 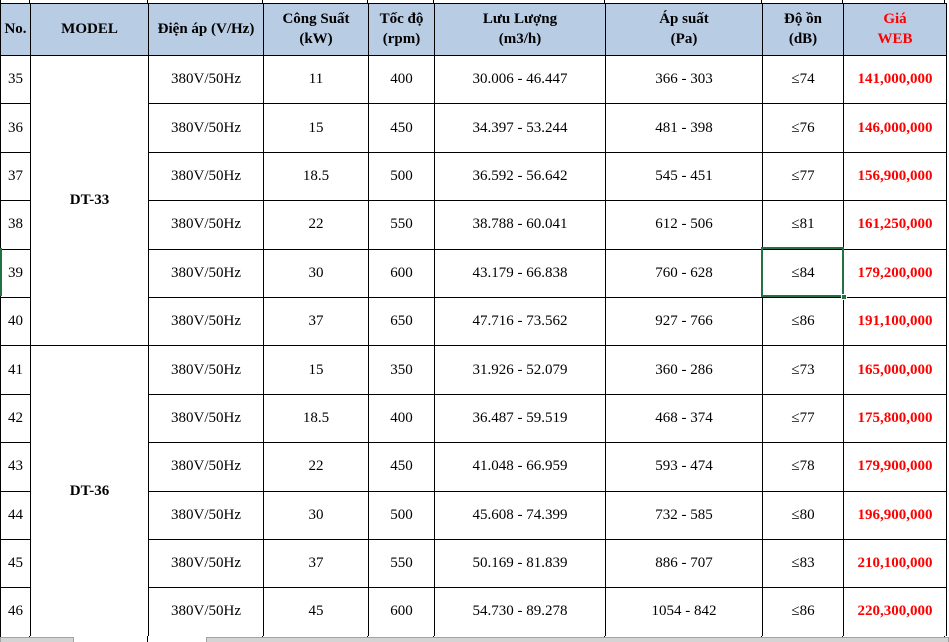 What do you see at coordinates (684, 225) in the screenshot?
I see `cell-pressure: 612 - 506` at bounding box center [684, 225].